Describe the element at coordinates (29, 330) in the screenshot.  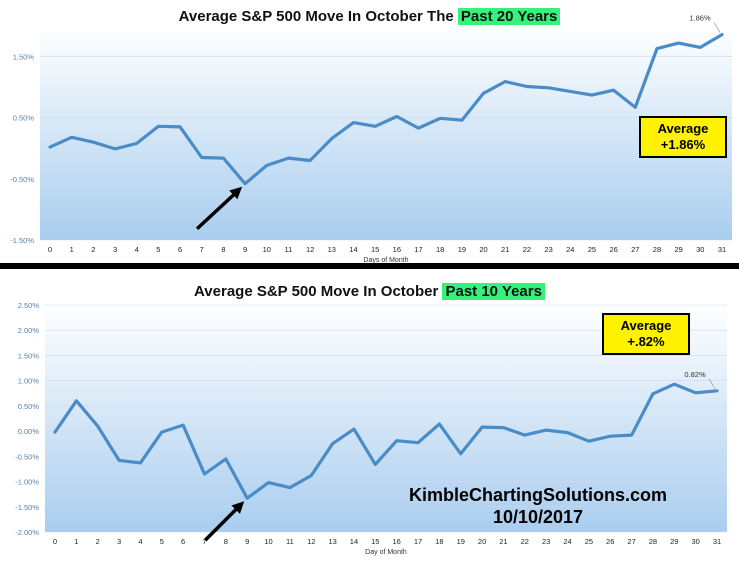
I see `y-tick-label: 2.00%` at that location.